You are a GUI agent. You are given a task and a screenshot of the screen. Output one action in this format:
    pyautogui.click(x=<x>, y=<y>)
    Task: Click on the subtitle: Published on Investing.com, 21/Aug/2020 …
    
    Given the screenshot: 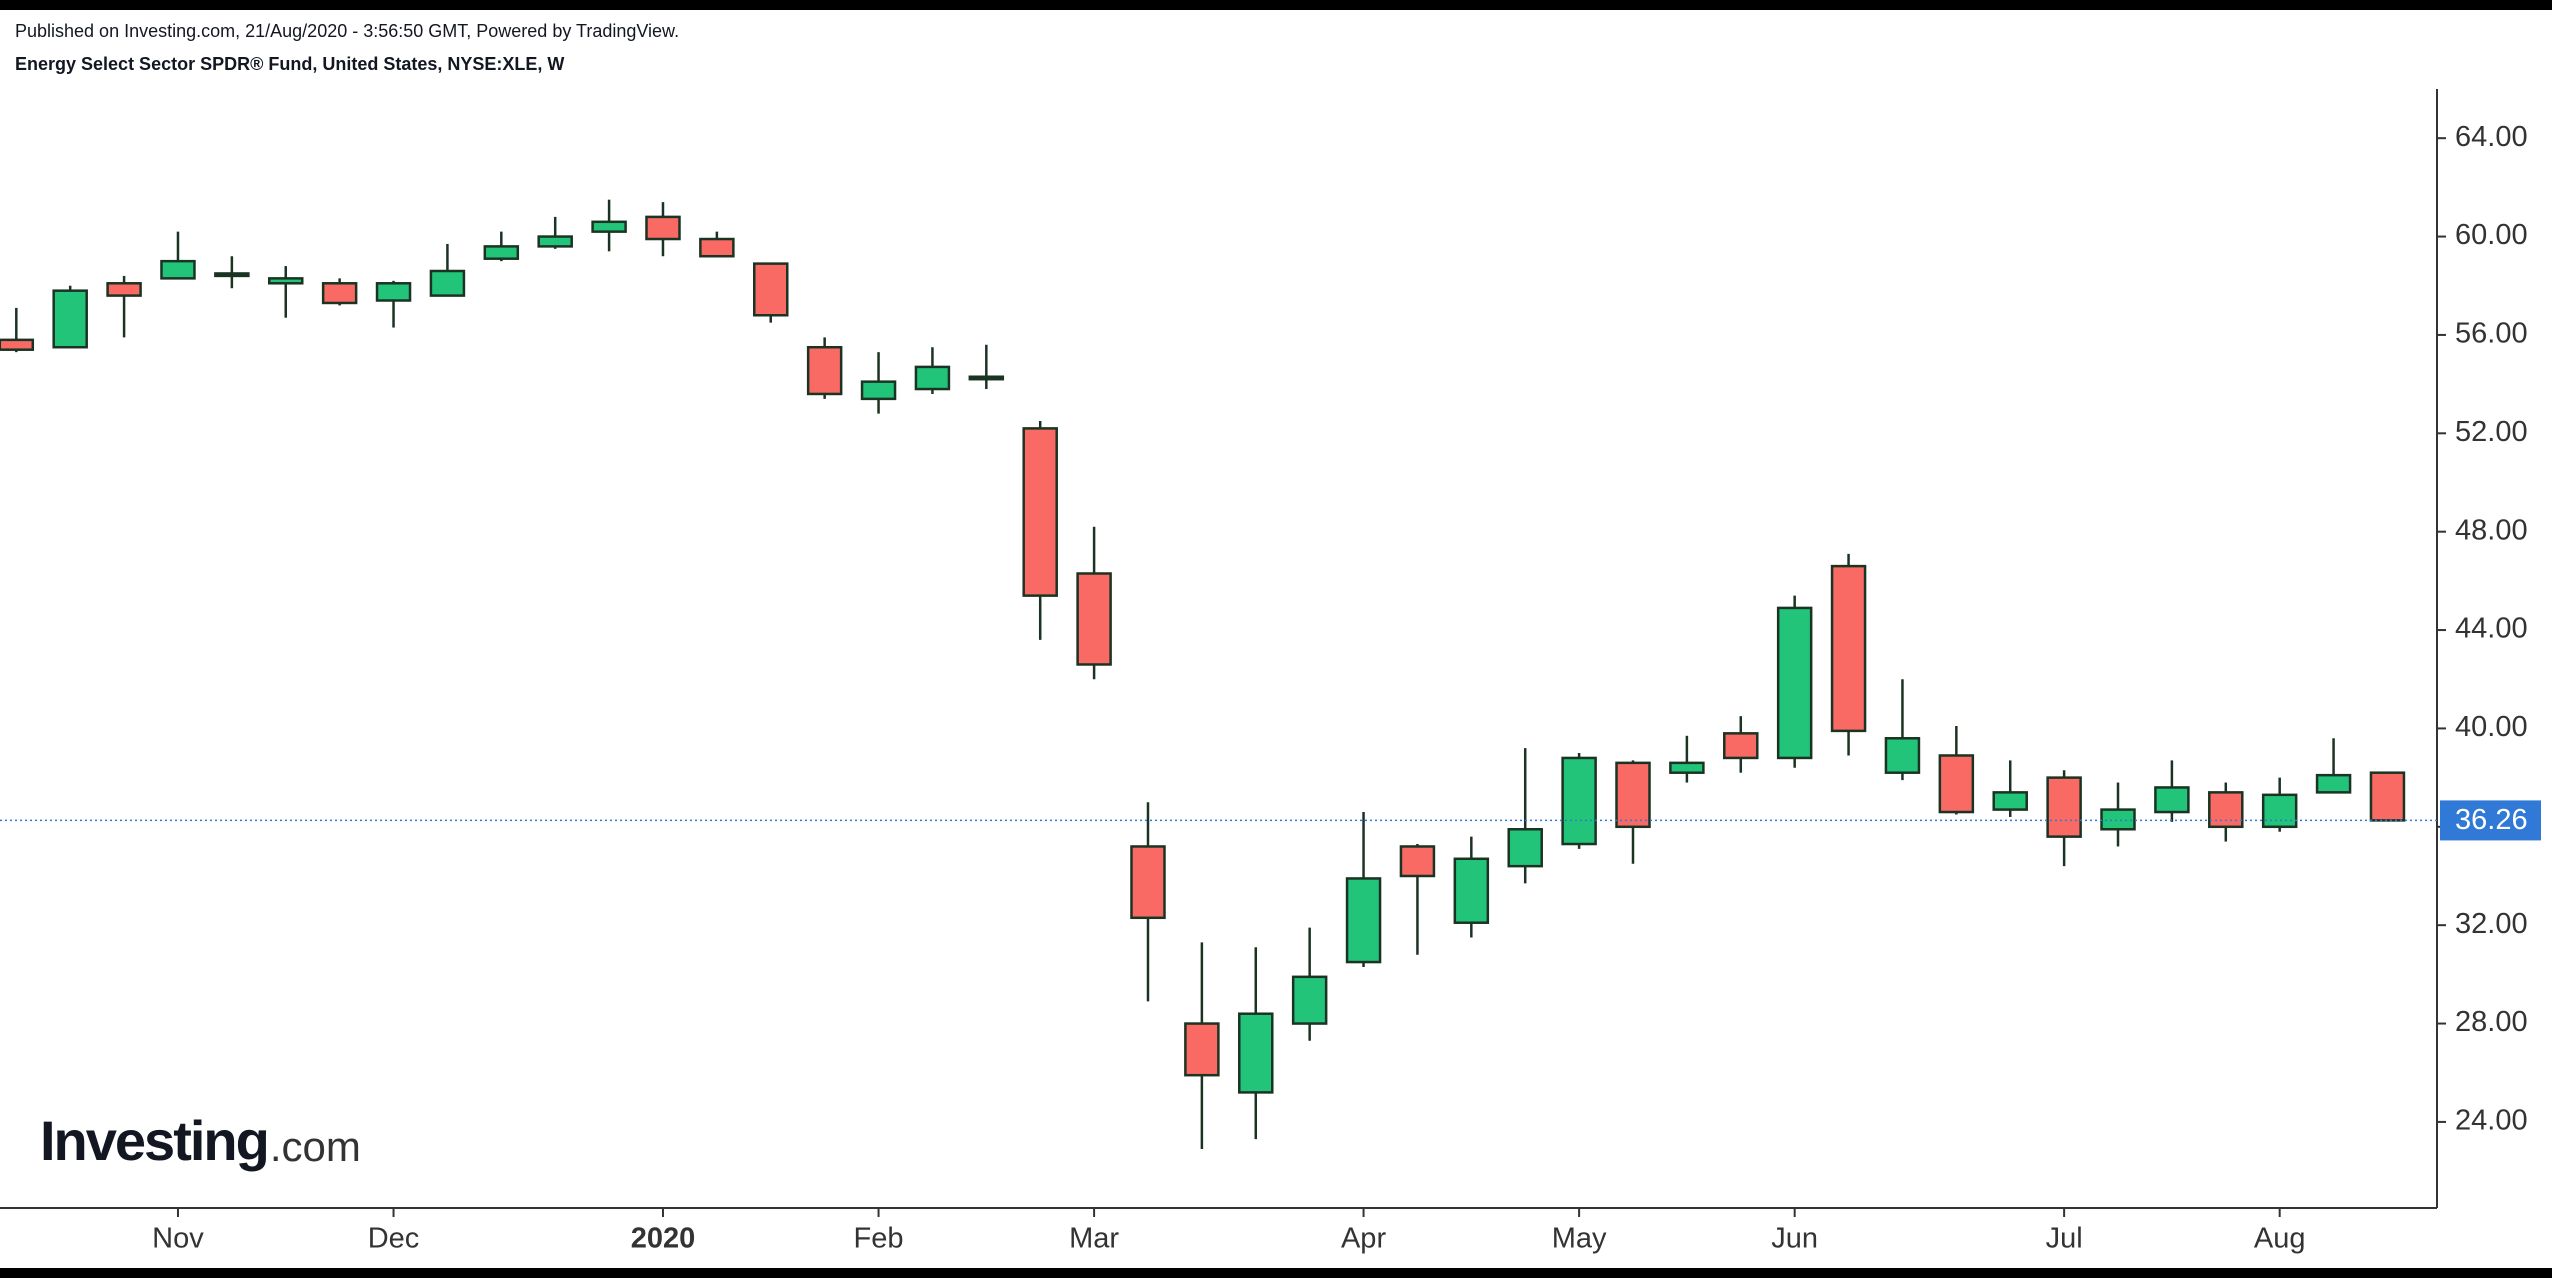 What is the action you would take?
    pyautogui.click(x=347, y=31)
    